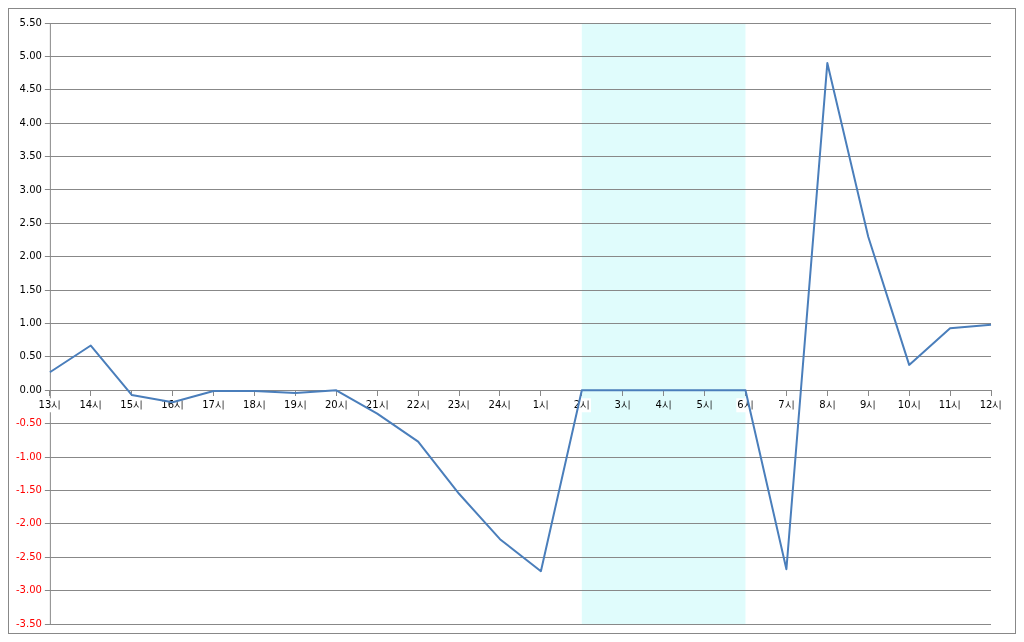  What do you see at coordinates (295, 404) in the screenshot?
I see `x-tick-label: 19시` at bounding box center [295, 404].